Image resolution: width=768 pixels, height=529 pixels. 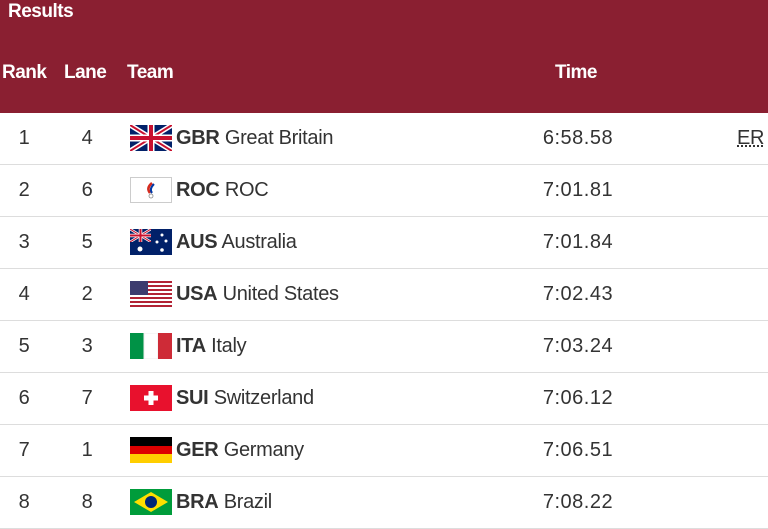 What do you see at coordinates (578, 190) in the screenshot?
I see `time: 7:01.81` at bounding box center [578, 190].